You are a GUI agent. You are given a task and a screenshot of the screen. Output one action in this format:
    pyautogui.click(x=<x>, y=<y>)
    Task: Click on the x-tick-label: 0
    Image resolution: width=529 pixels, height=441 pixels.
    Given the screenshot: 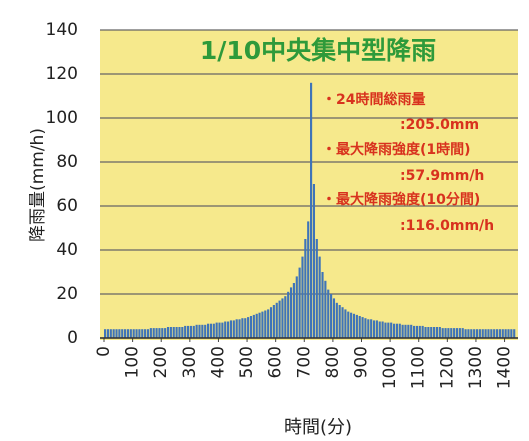 What is the action you would take?
    pyautogui.click(x=104, y=351)
    